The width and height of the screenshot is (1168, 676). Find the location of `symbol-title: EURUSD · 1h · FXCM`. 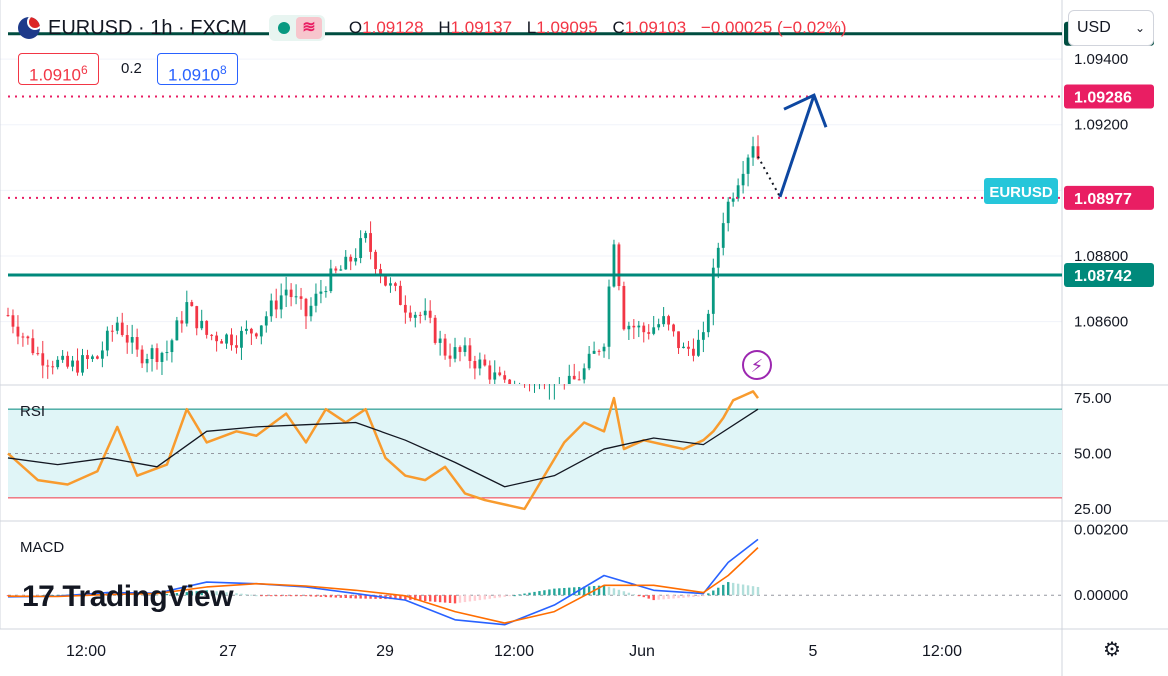

symbol-title: EURUSD · 1h · FXCM is located at coordinates (147, 27).